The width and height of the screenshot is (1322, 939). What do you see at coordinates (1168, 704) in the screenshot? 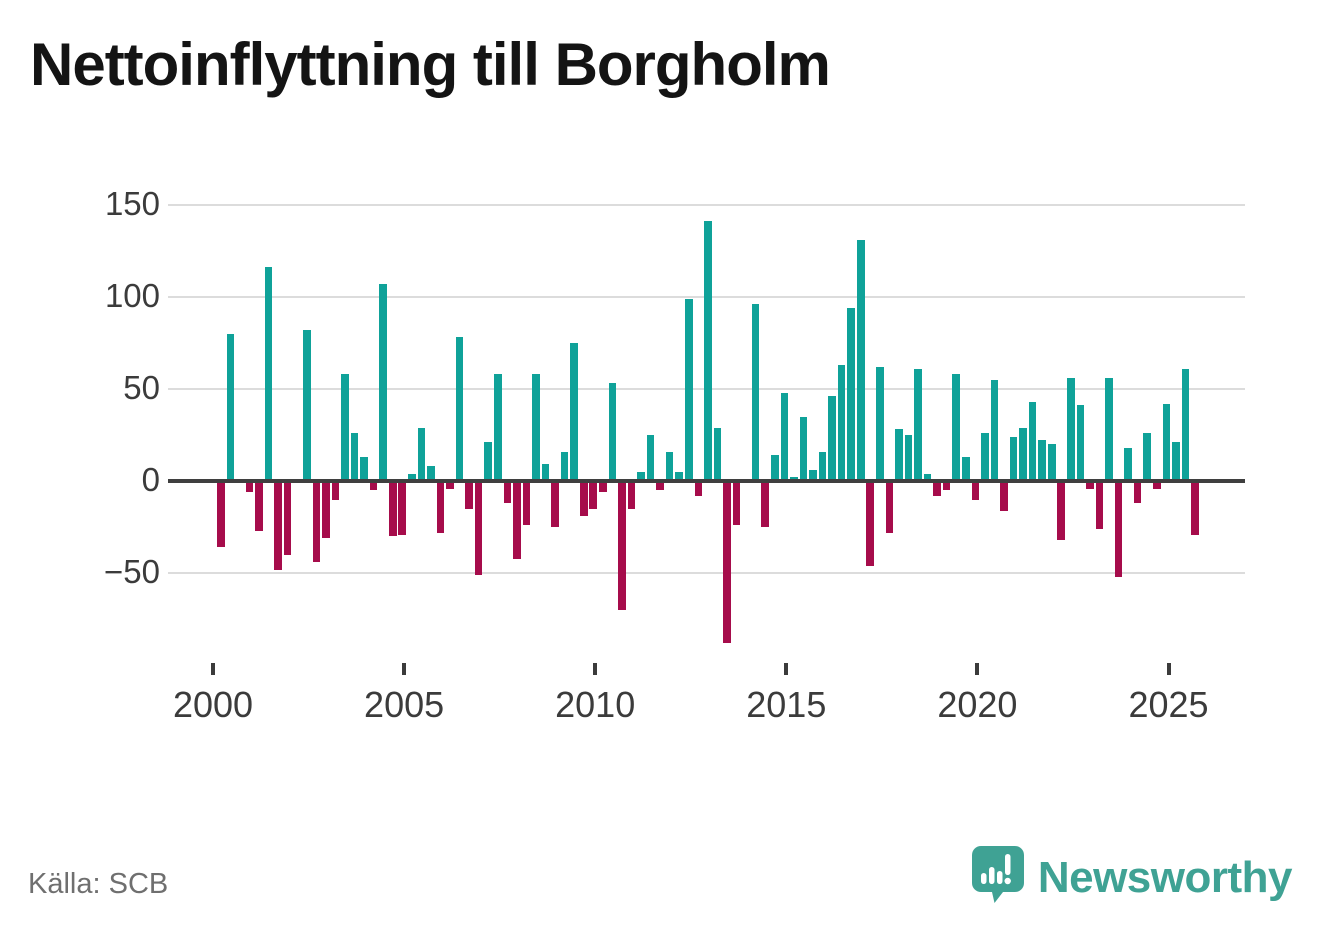
I see `x-axis-label: 2025` at bounding box center [1168, 704].